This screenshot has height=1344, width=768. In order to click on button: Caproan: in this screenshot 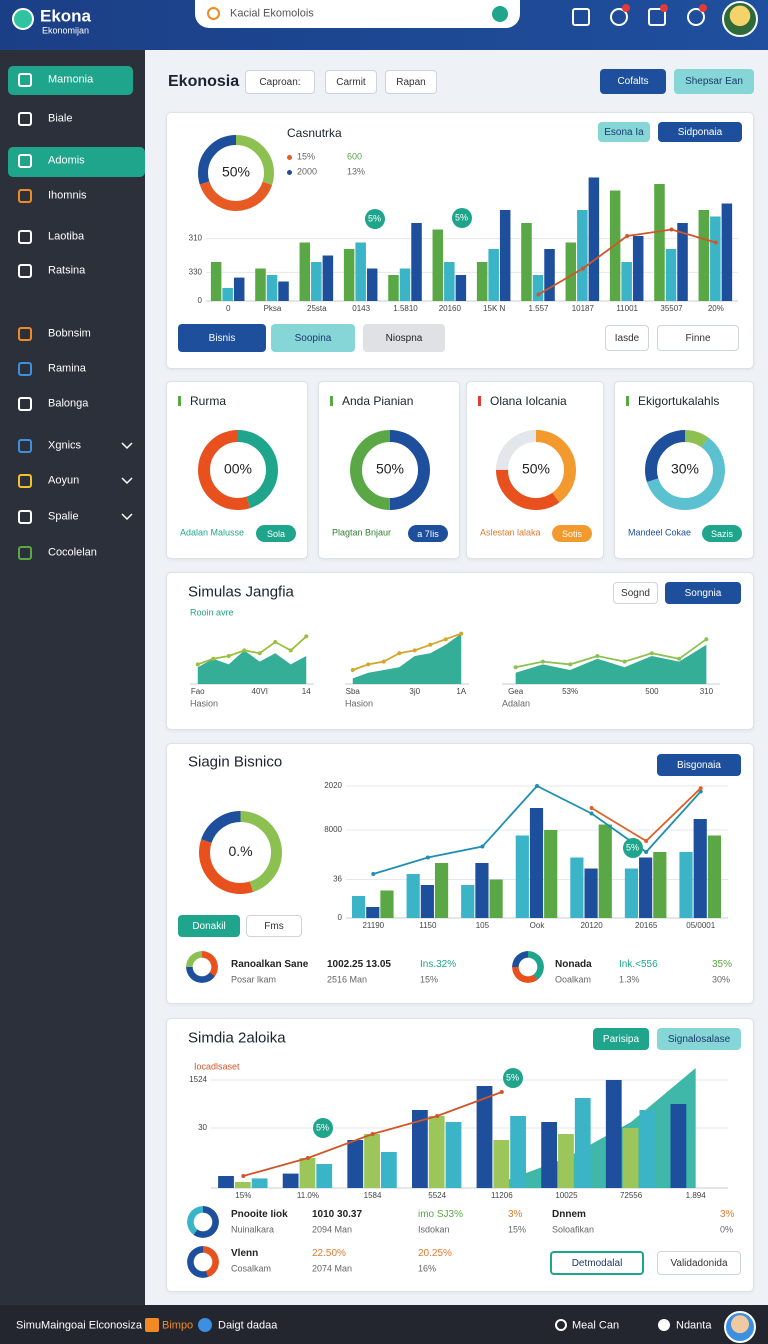, I will do `click(280, 82)`.